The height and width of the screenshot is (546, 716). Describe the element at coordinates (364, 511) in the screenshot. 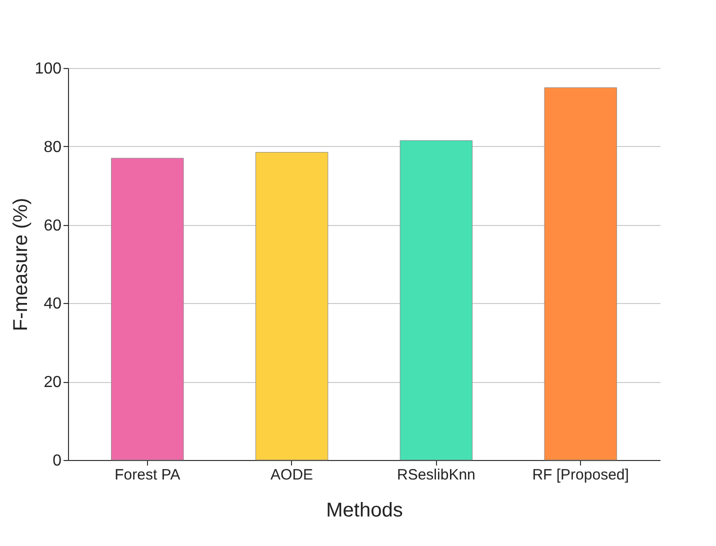

I see `x-axis-title: Methods` at that location.